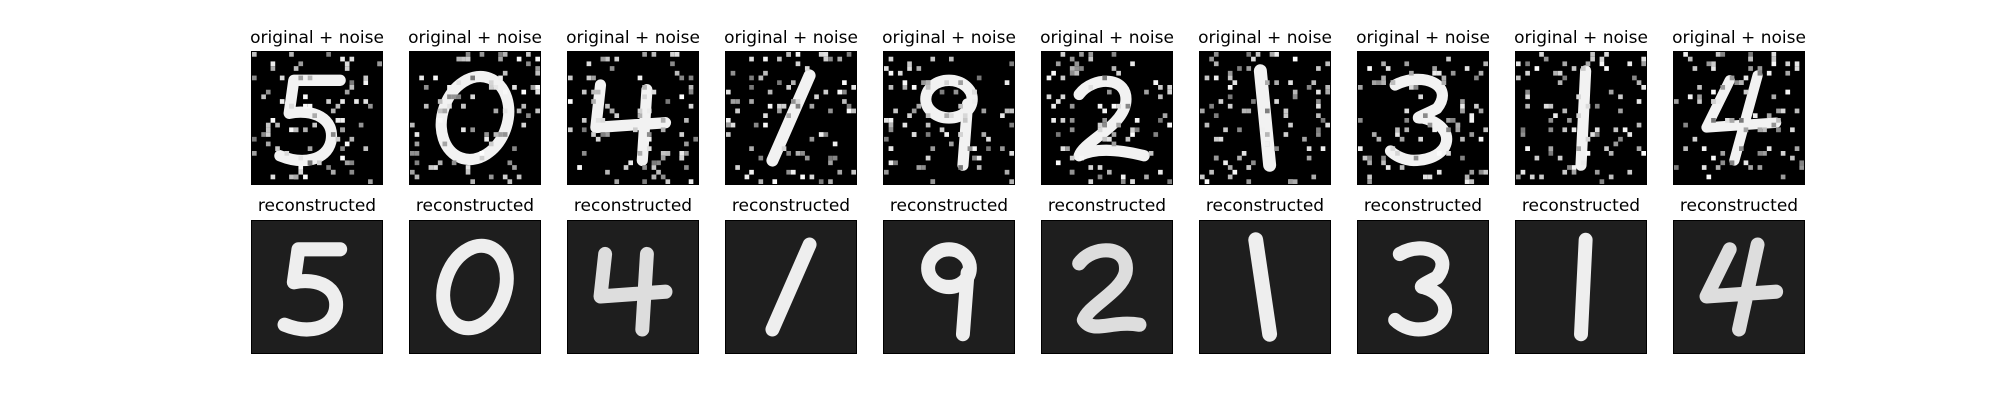 The height and width of the screenshot is (400, 2000). What do you see at coordinates (633, 287) in the screenshot?
I see `digit-4-reconstructed-image` at bounding box center [633, 287].